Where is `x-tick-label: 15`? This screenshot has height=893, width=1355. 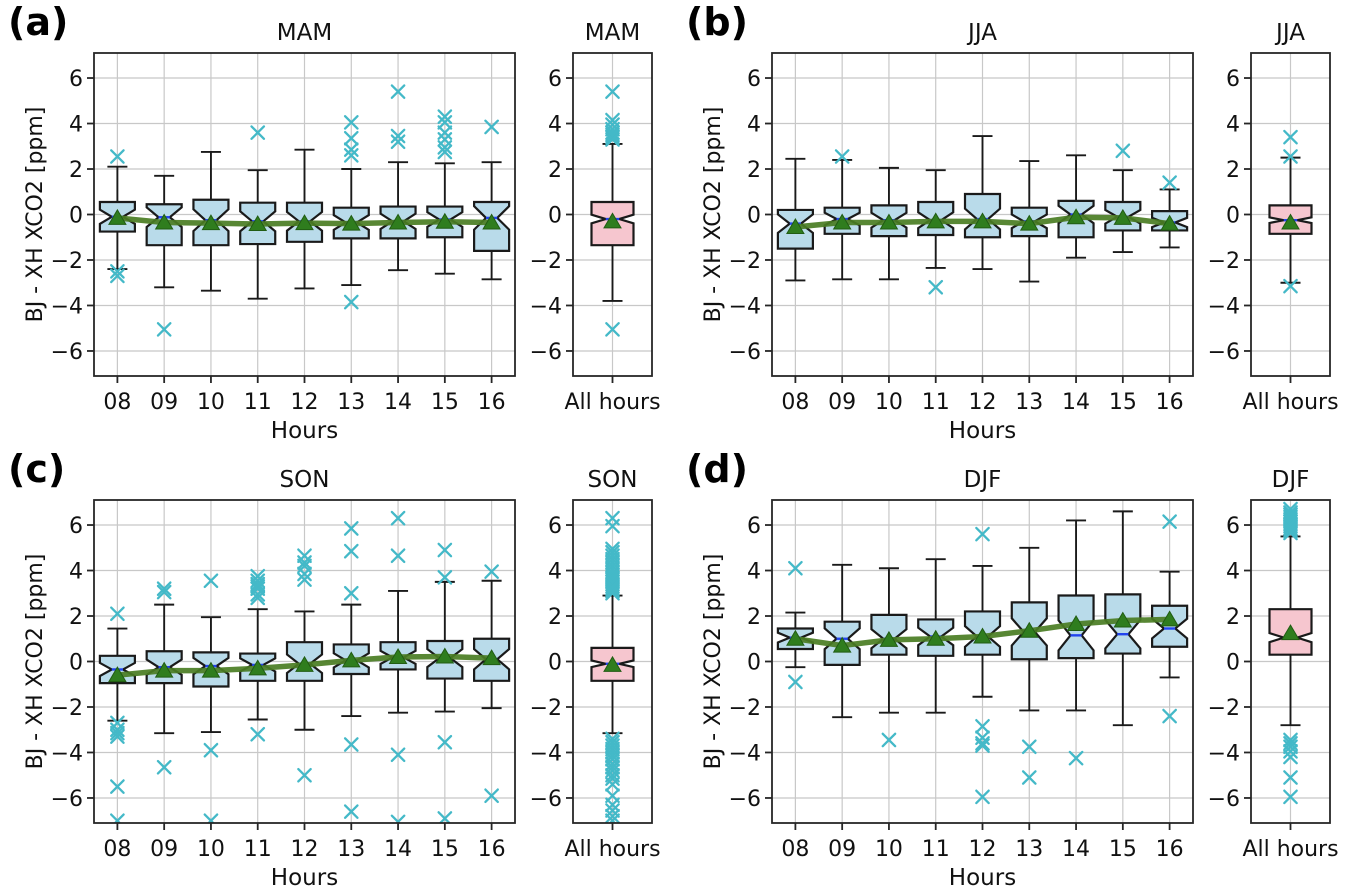 x-tick-label: 15 is located at coordinates (1123, 849).